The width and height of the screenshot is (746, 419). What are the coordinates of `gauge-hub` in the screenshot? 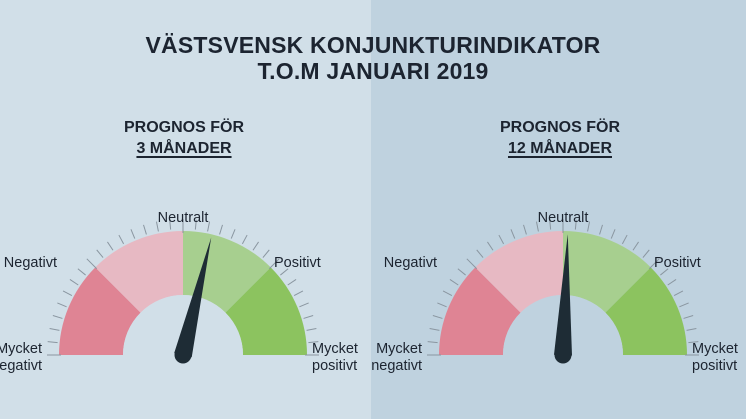 It's located at (183, 325).